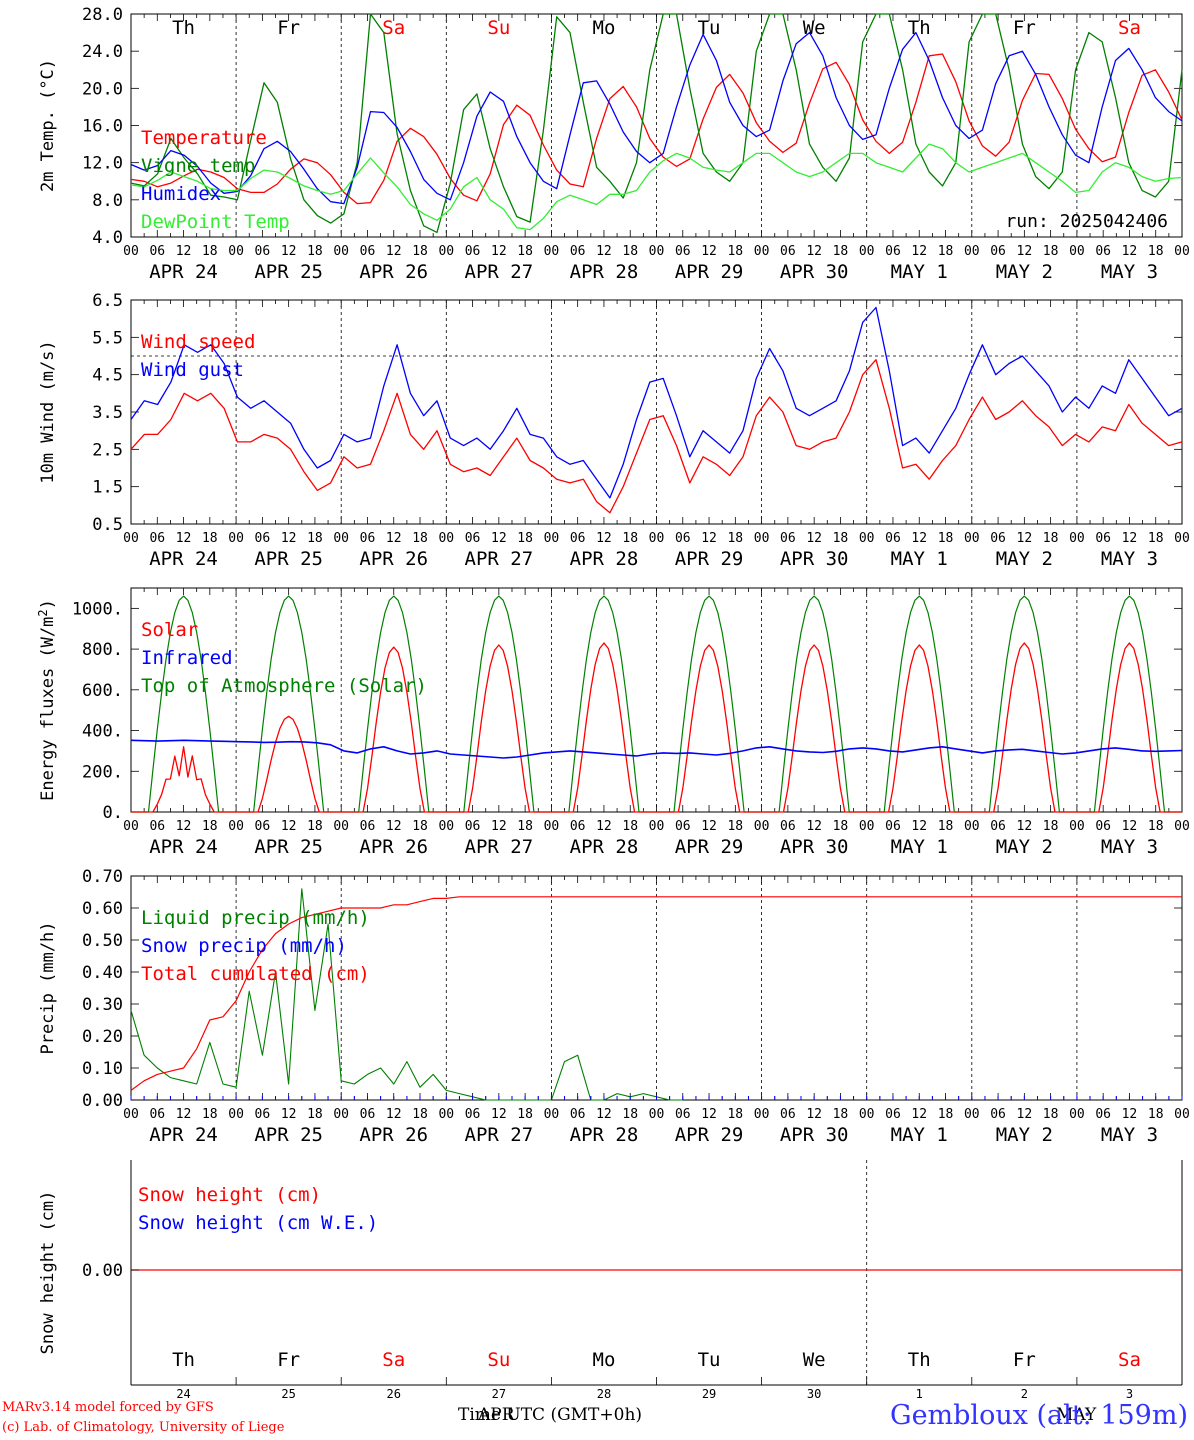 Image resolution: width=1194 pixels, height=1440 pixels. Describe the element at coordinates (102, 941) in the screenshot. I see `y-tick-label: 0.50` at that location.